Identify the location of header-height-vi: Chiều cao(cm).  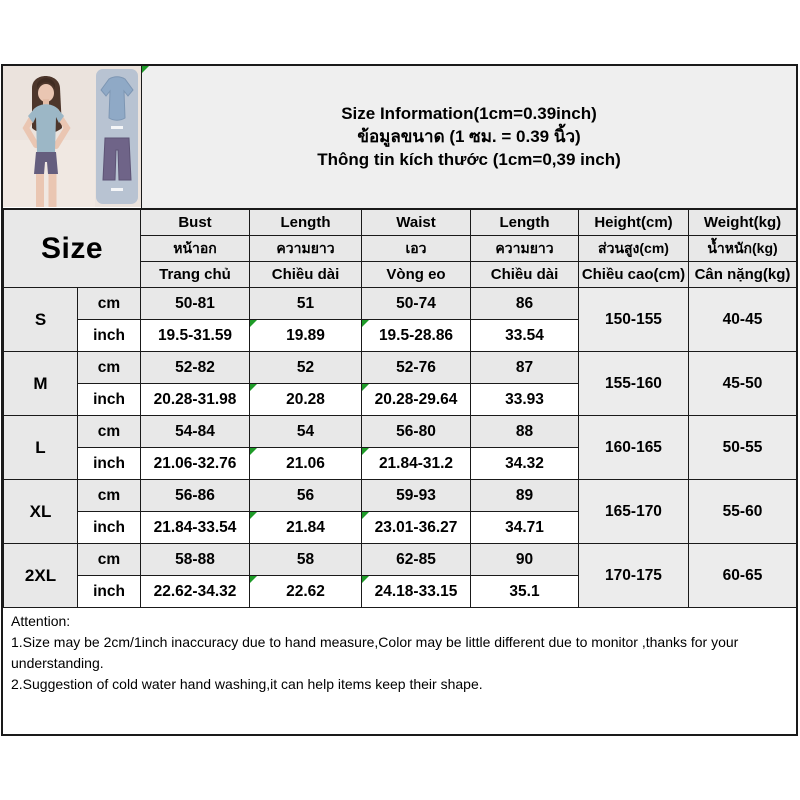
(633, 274).